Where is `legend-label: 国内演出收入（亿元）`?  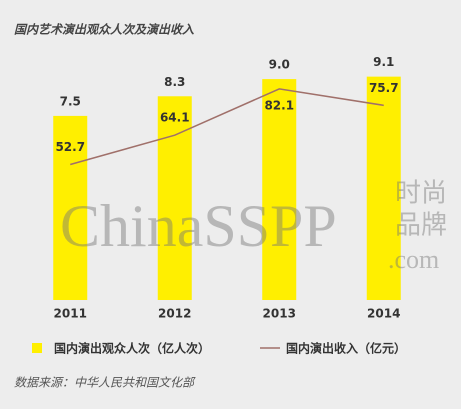
legend-label: 国内演出收入（亿元） is located at coordinates (346, 348).